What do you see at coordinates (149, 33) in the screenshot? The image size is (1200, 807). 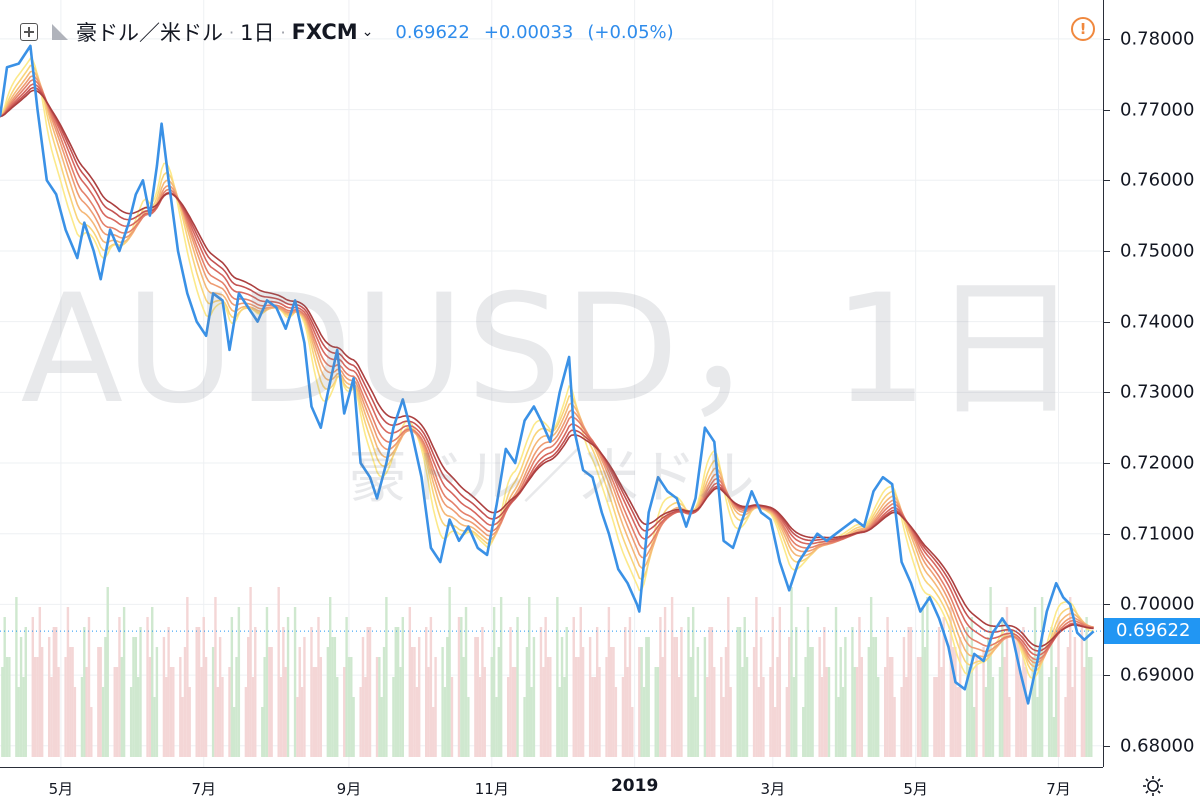 I see `symbol-name: 豪ドル／米ドル` at bounding box center [149, 33].